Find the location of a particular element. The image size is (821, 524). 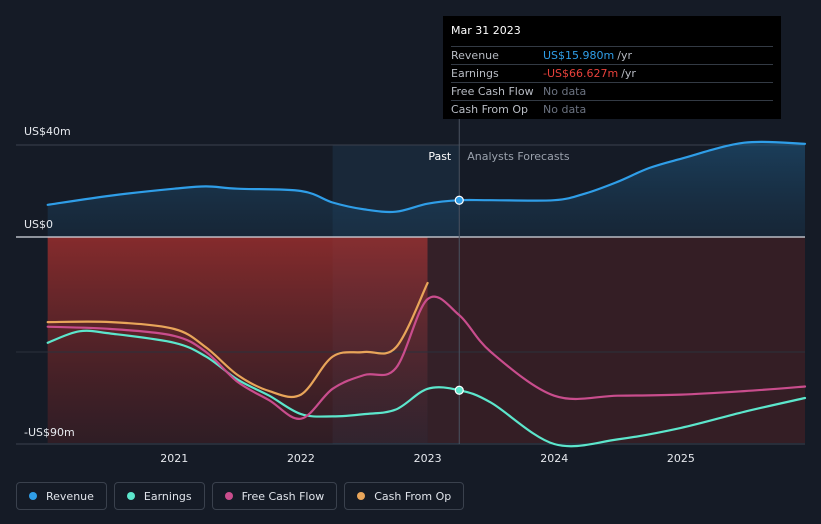

x-tick-label: 2023 is located at coordinates (428, 458).